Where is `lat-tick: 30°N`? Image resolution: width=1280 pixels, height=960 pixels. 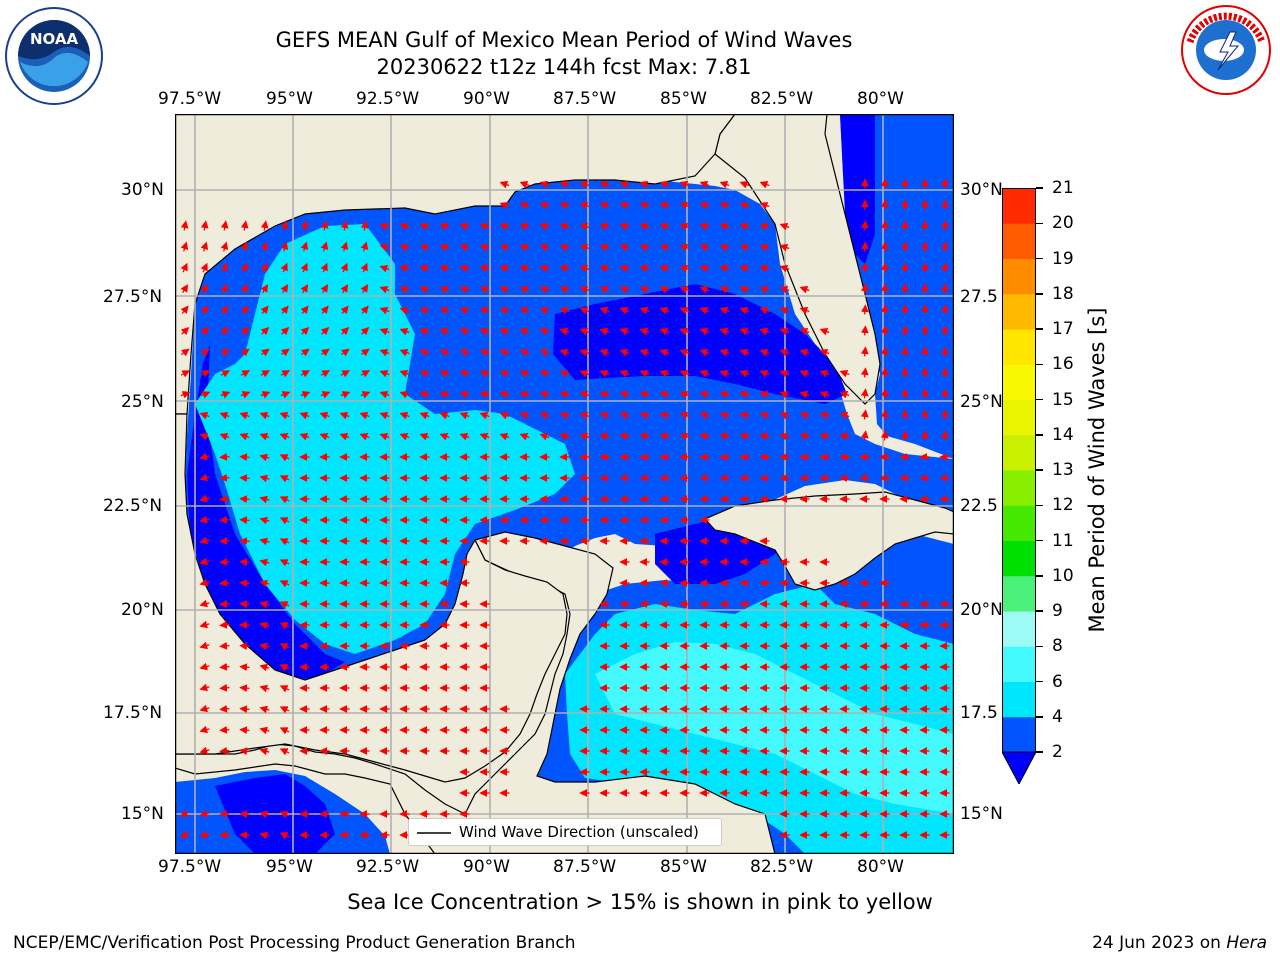
lat-tick: 30°N is located at coordinates (981, 190).